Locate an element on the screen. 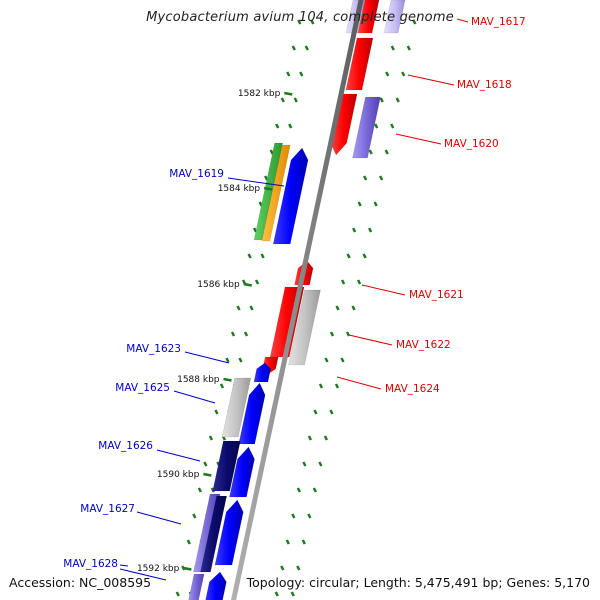 This screenshot has height=600, width=600. kbp-tick-label: 1588 kbp is located at coordinates (198, 380).